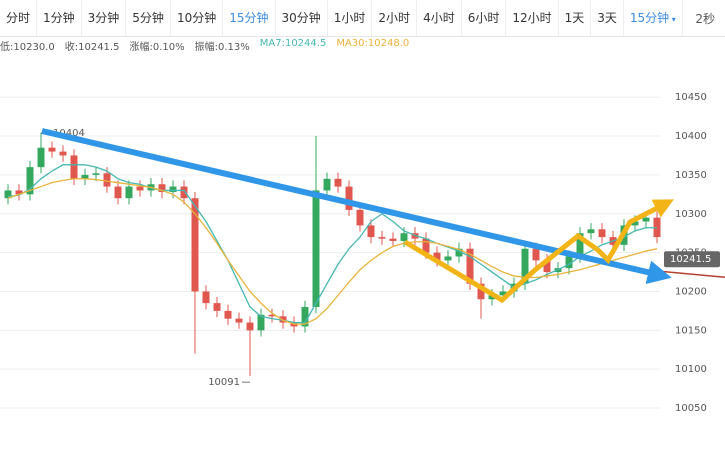  I want to click on period-tab: 15分钟 ▾, so click(653, 18).